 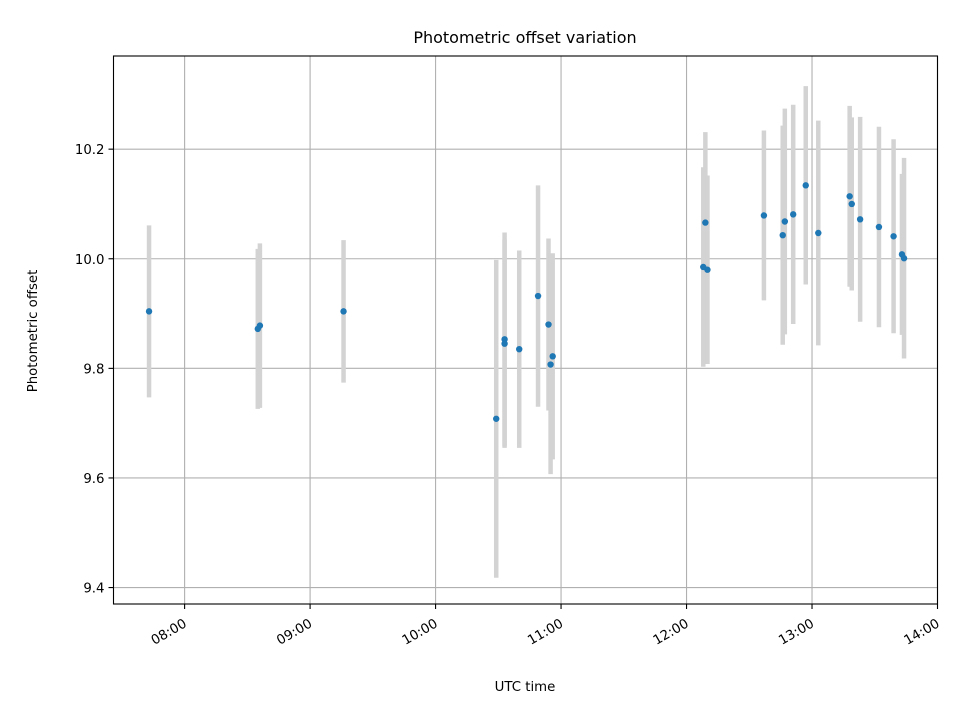 I want to click on y-tick-label: 9.8, so click(x=93, y=369).